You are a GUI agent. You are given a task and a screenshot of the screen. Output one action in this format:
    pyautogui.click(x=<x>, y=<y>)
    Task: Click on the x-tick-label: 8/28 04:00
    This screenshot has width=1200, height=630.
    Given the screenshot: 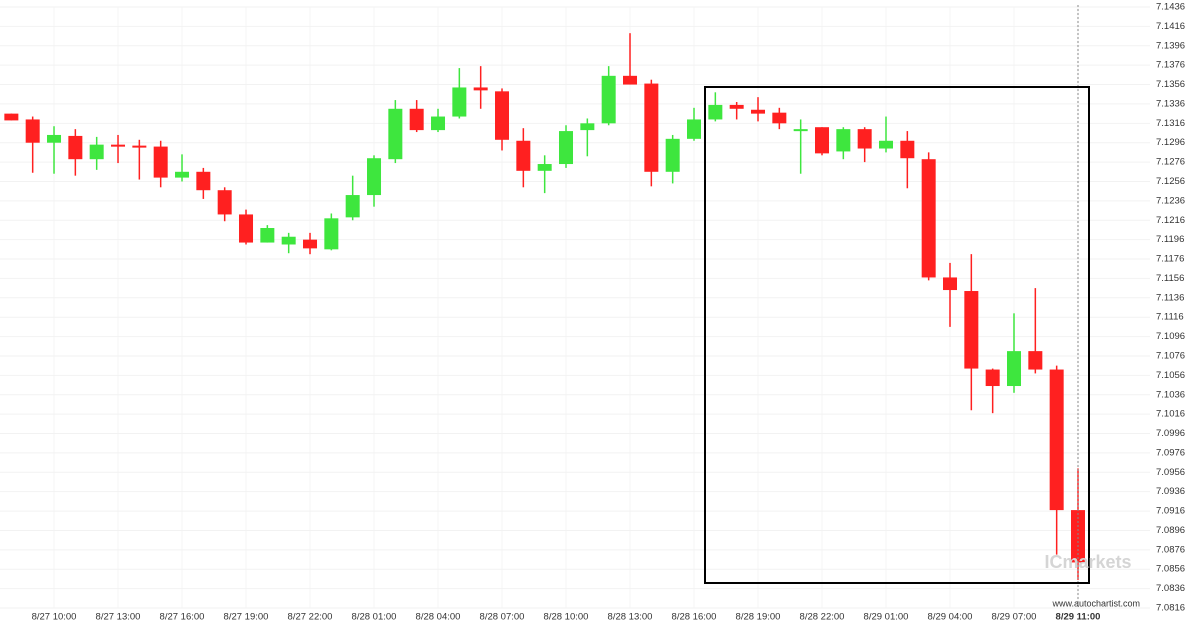 What is the action you would take?
    pyautogui.click(x=438, y=617)
    